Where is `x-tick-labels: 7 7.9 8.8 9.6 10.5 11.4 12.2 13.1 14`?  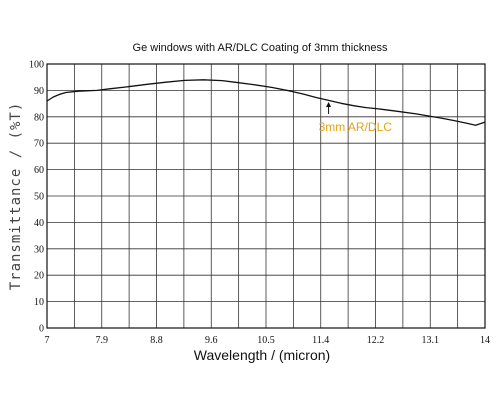 x-tick-labels: 7 7.9 8.8 9.6 10.5 11.4 12.2 13.1 14 is located at coordinates (268, 340).